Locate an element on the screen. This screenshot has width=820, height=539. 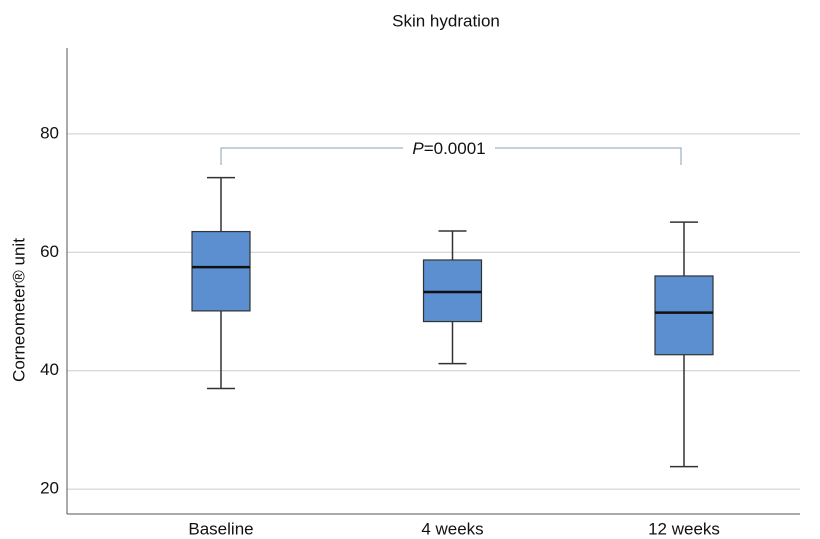
y-tick-label: 60 is located at coordinates (49, 251).